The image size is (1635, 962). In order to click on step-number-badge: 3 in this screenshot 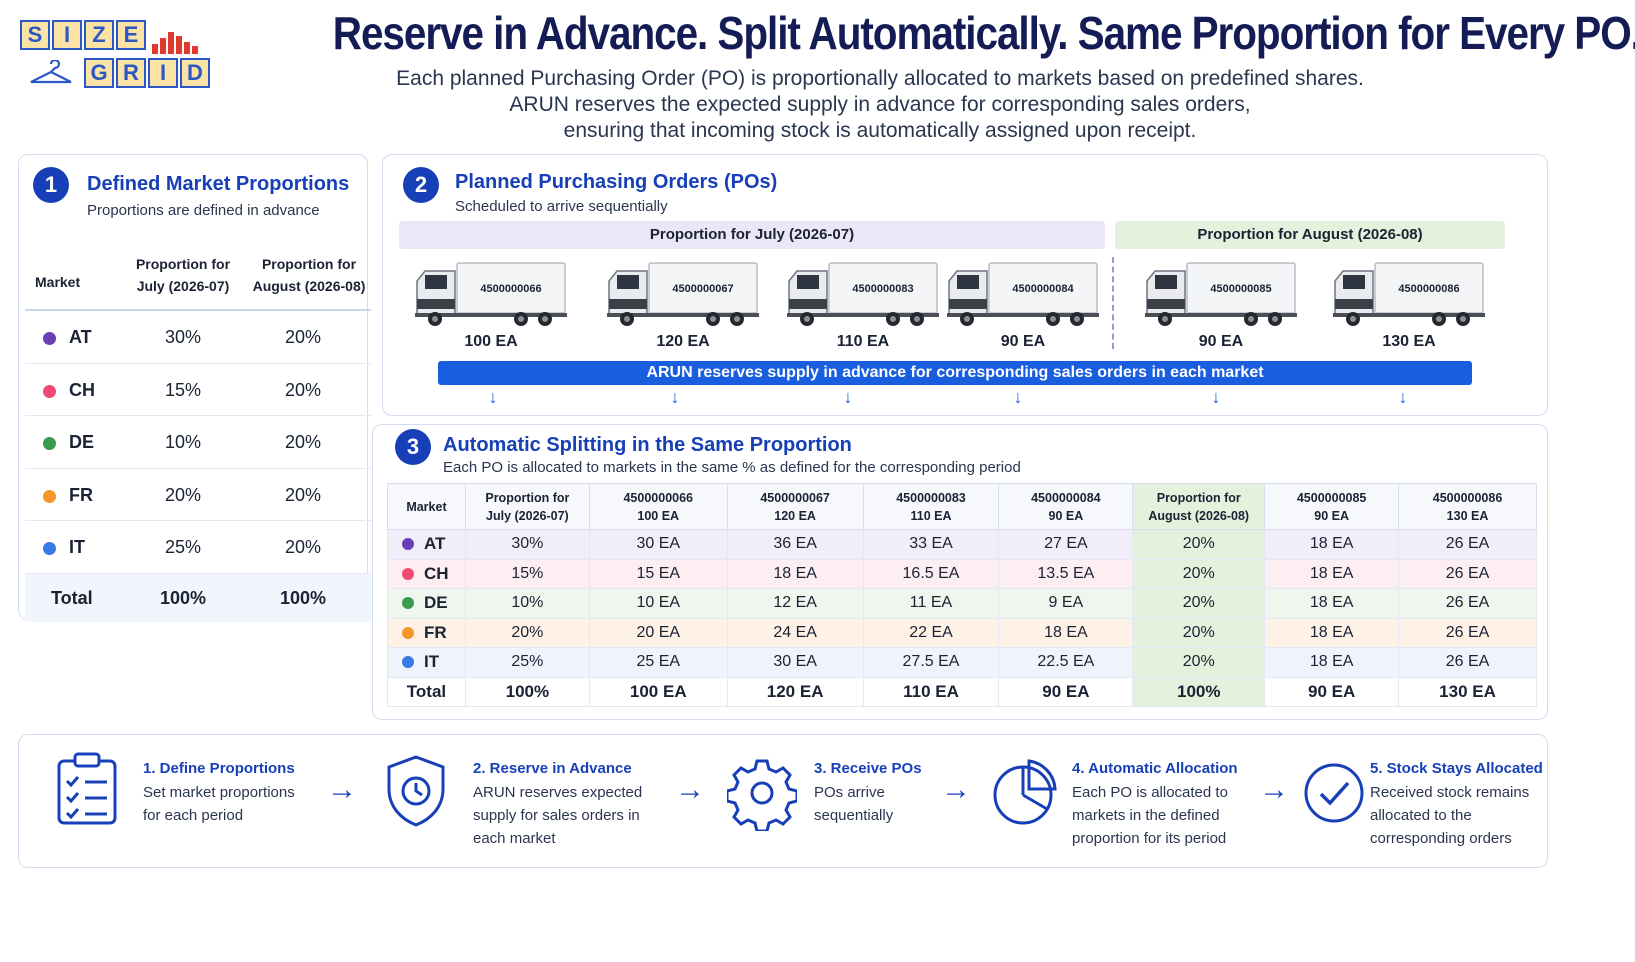, I will do `click(413, 447)`.